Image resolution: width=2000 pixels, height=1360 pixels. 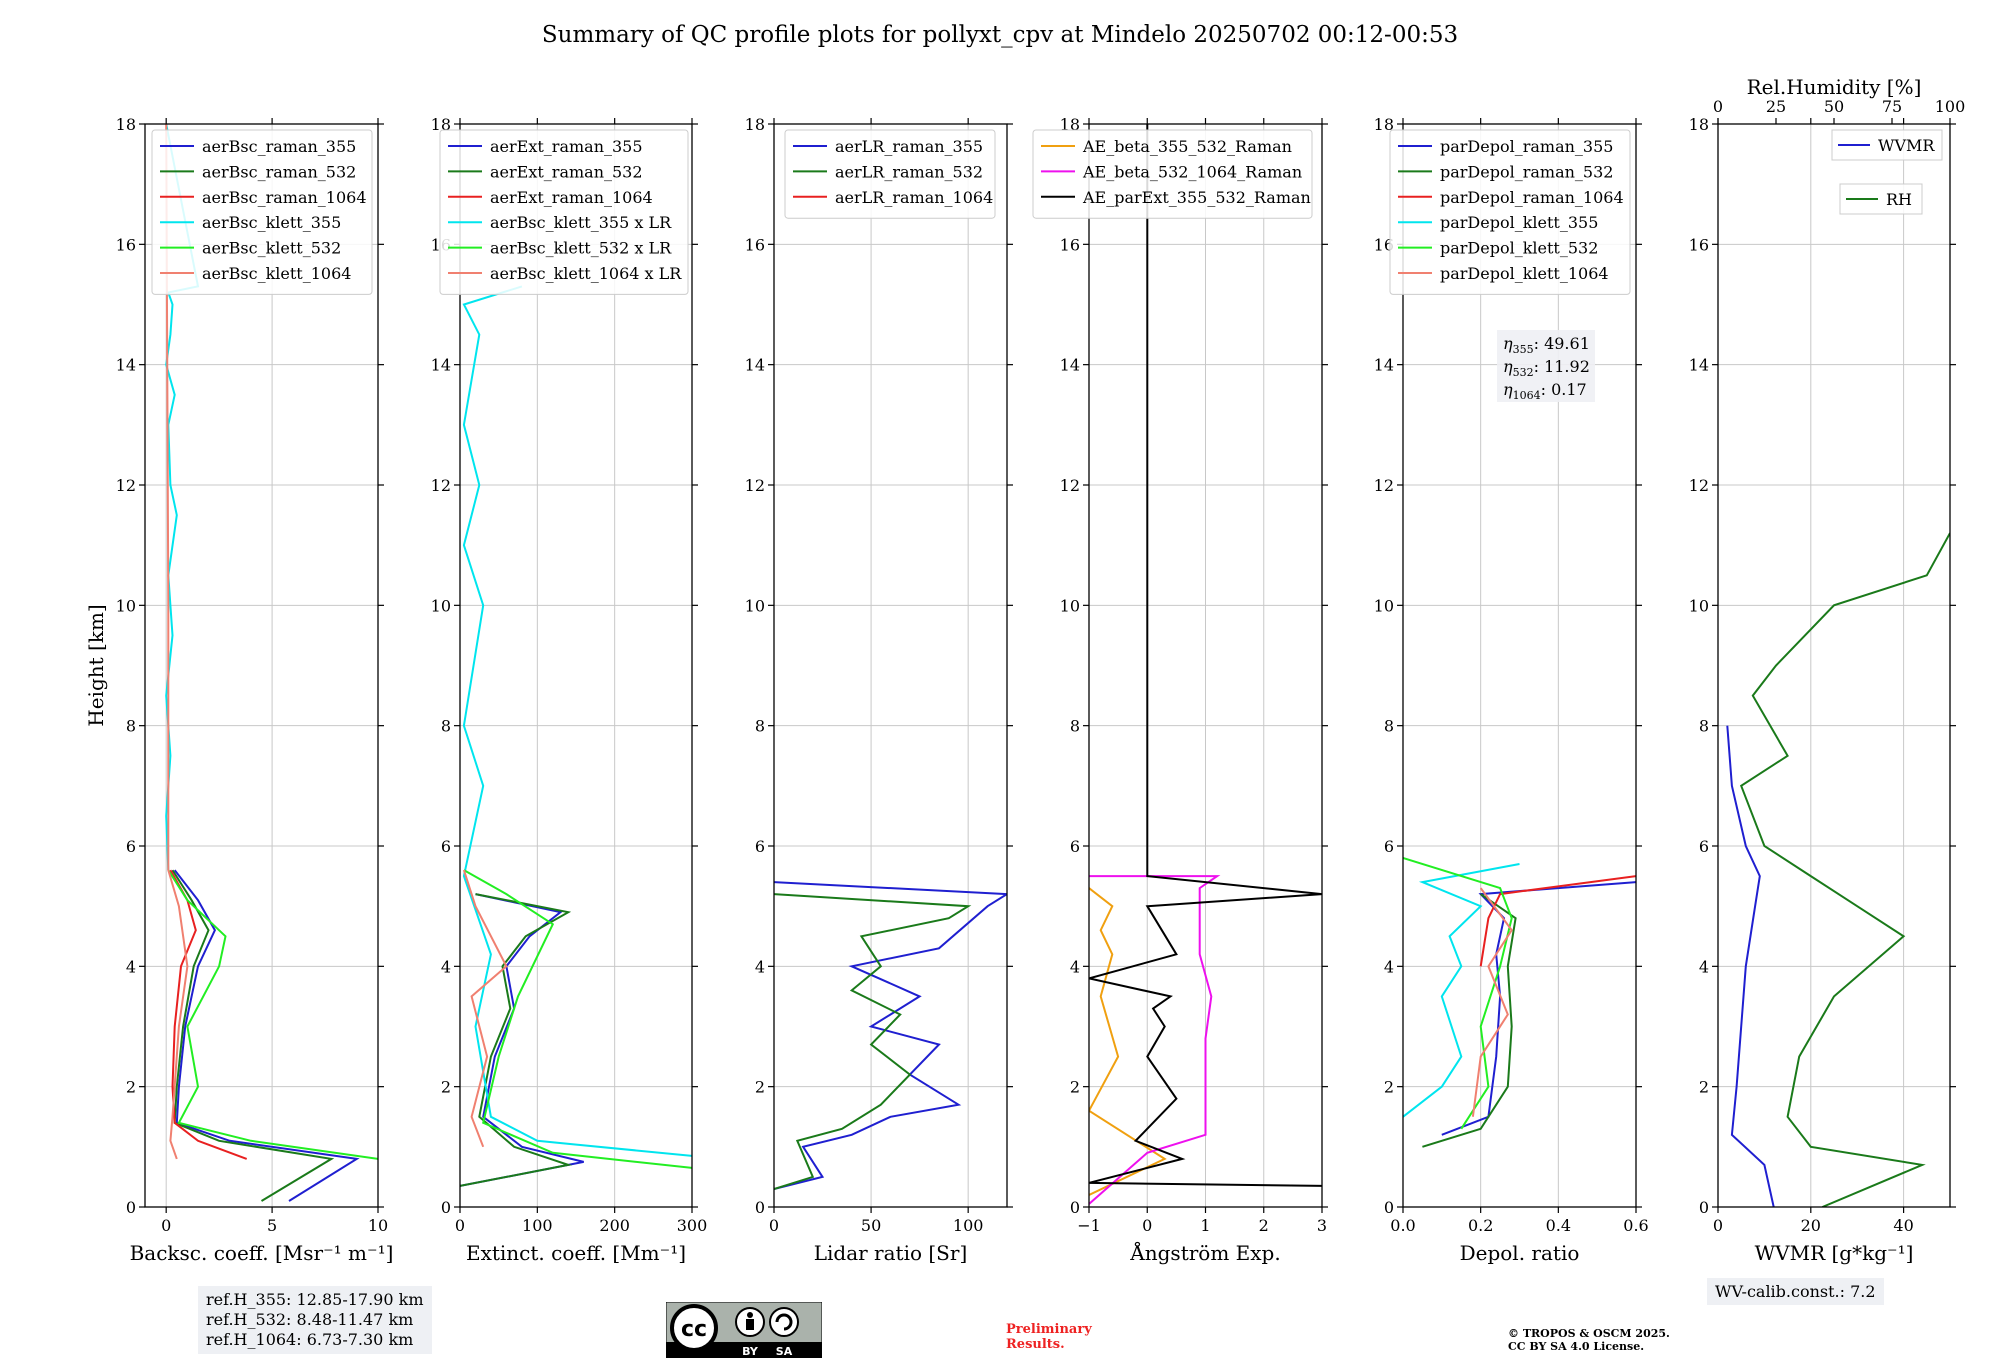 I want to click on x-axis-label: Extinct. coeff. [Mm⁻¹], so click(x=576, y=1253).